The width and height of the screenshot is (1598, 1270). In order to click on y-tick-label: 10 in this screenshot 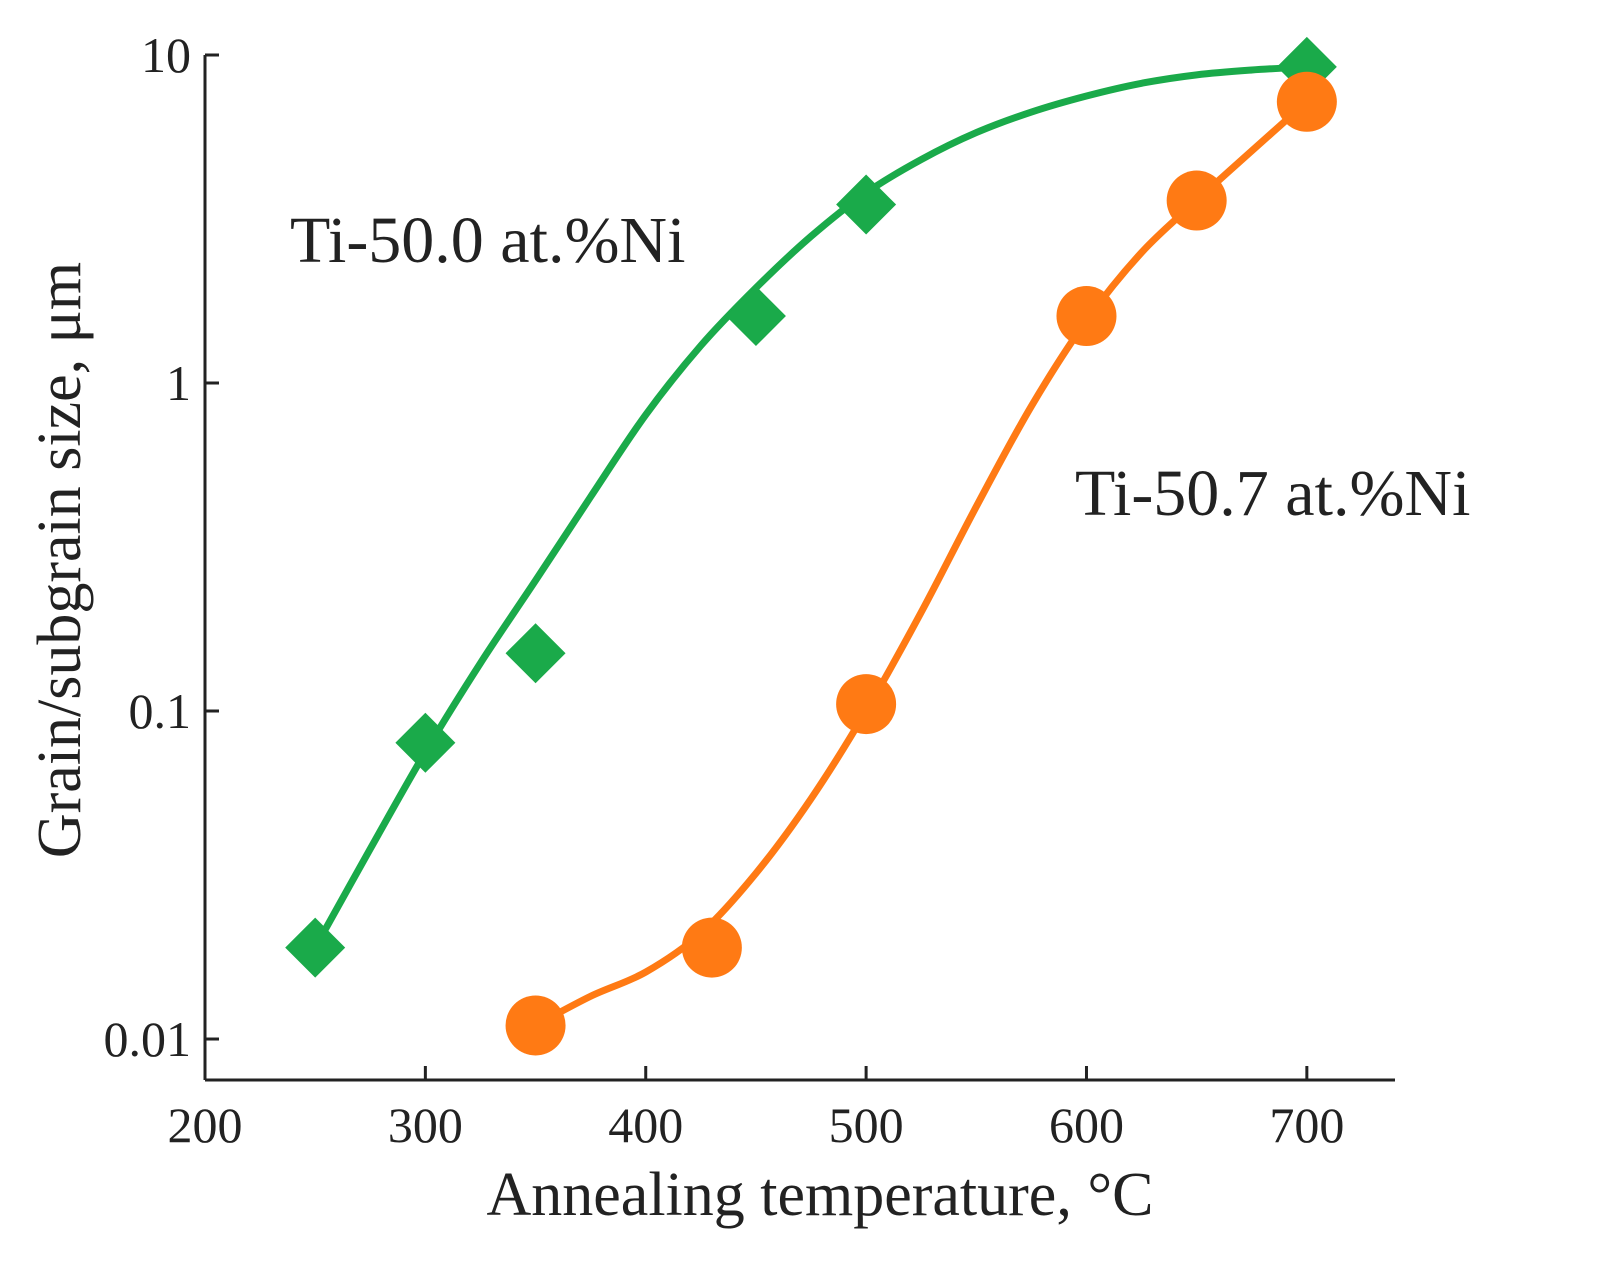, I will do `click(166, 55)`.